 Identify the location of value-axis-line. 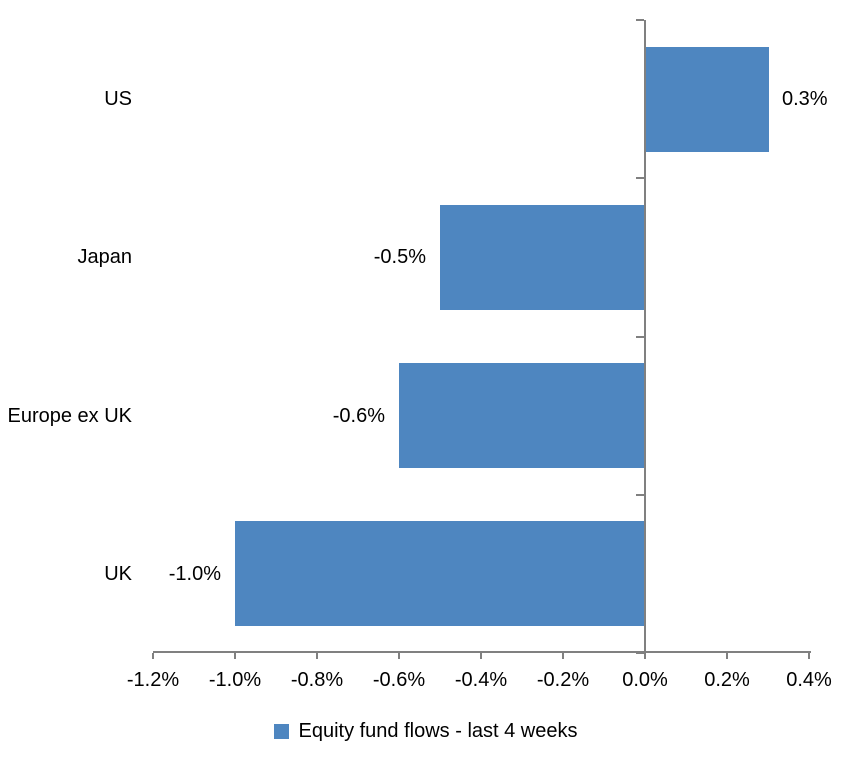
(482, 652).